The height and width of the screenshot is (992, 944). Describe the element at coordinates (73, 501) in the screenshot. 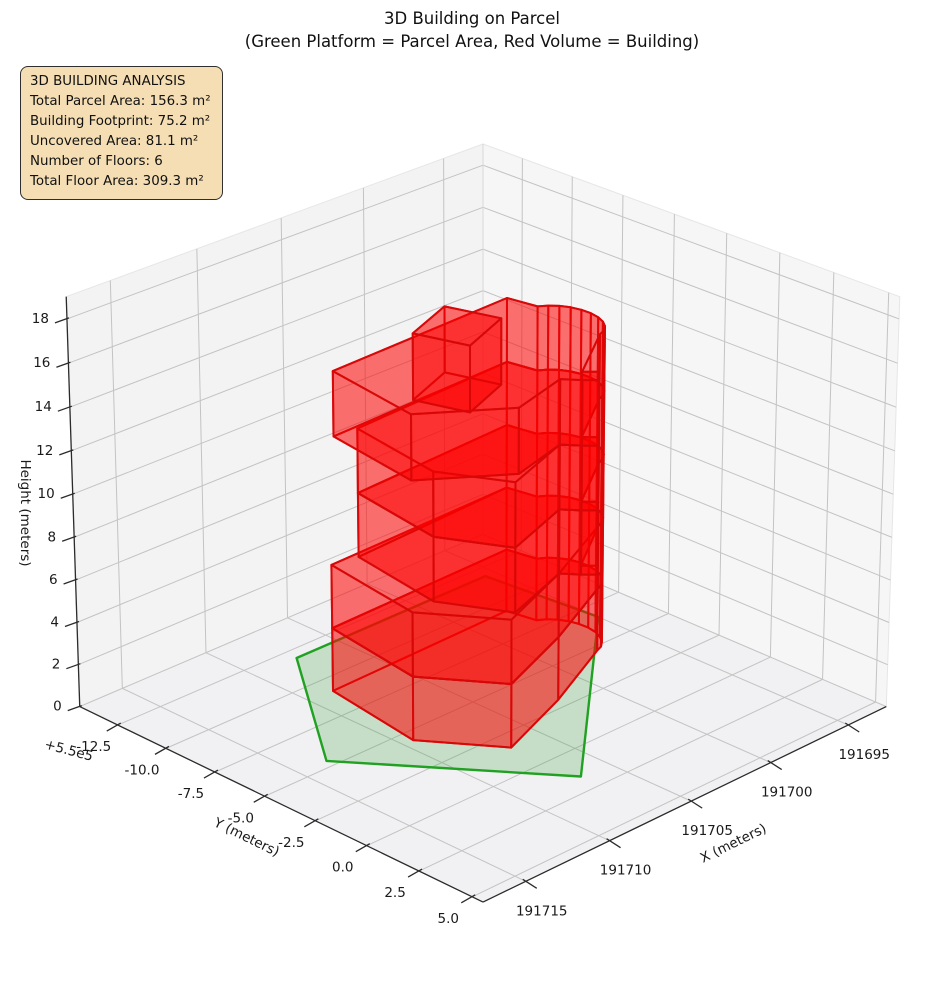

I see `z-axis-spine` at that location.